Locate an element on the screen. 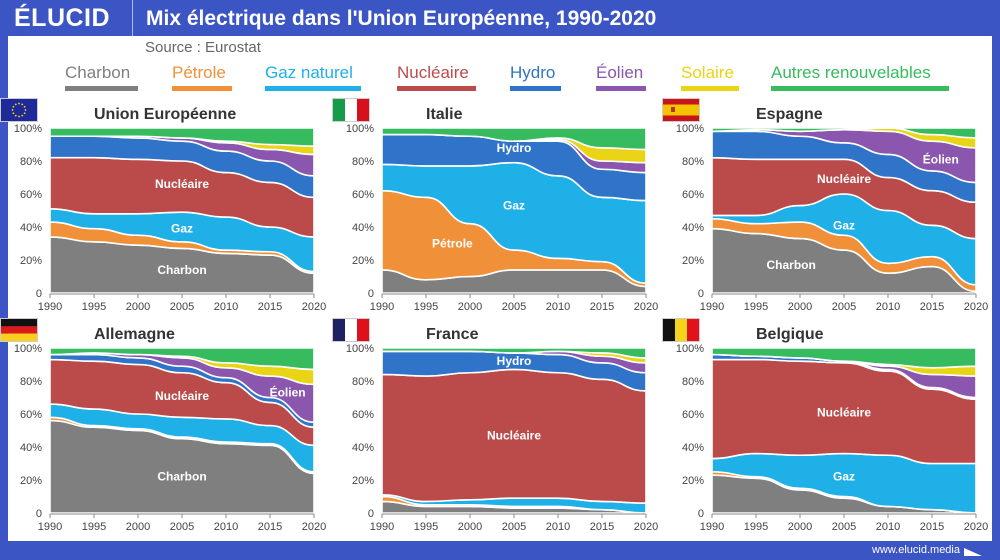  legend-item-nucleaire: Nucléaire is located at coordinates (436, 77).